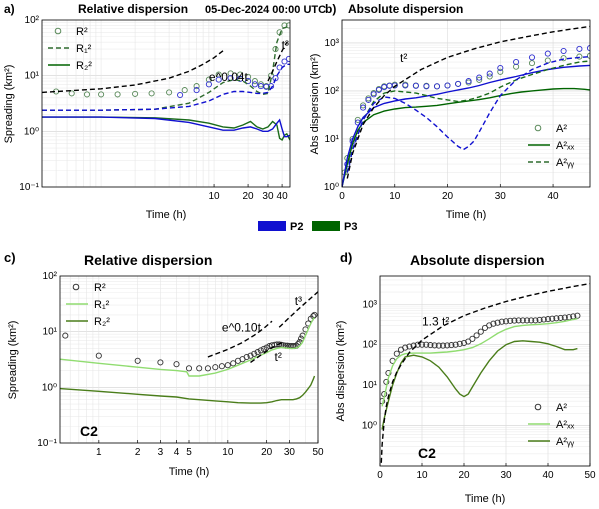 This screenshot has height=509, width=599. I want to click on panel-c-corner-label: C2, so click(89, 431).